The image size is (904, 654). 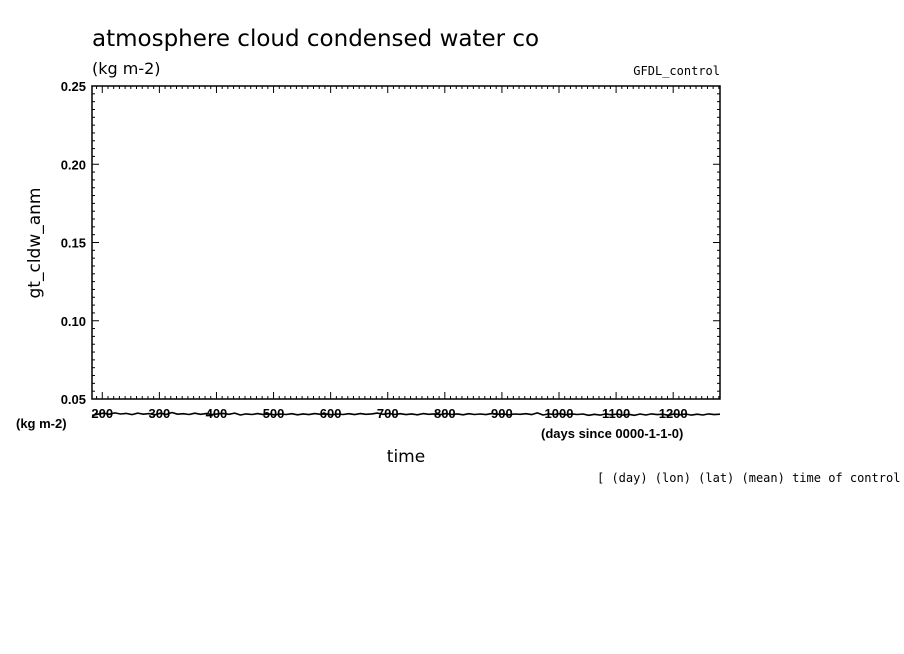 I want to click on y-tick-label: 0.25, so click(x=73, y=86).